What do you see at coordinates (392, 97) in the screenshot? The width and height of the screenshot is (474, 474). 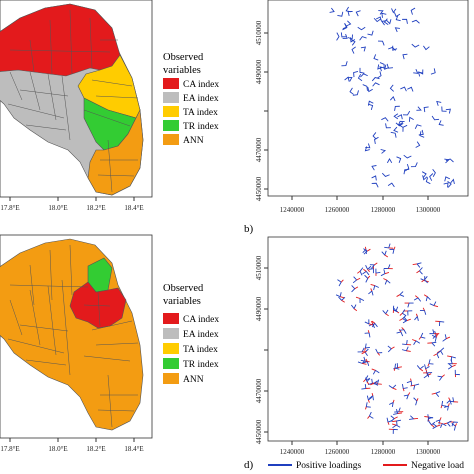 I see `glyph-layer-b` at bounding box center [392, 97].